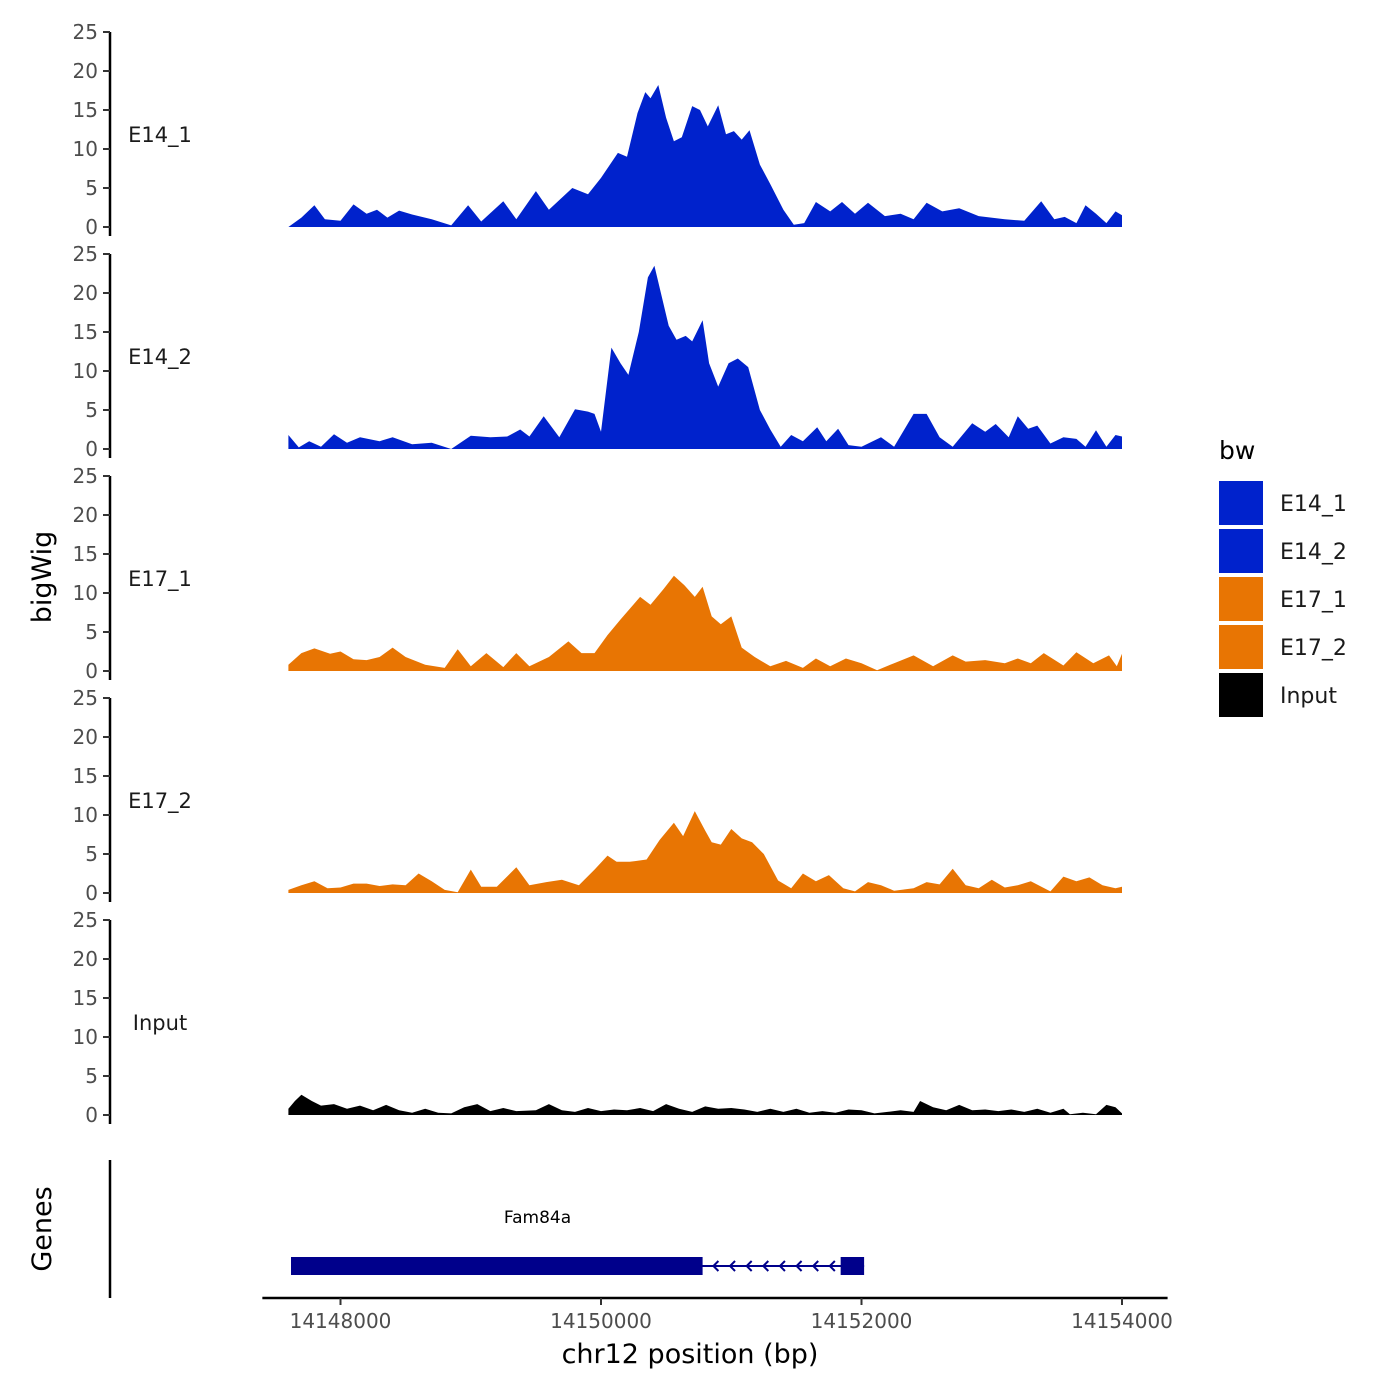 The width and height of the screenshot is (1400, 1400). Describe the element at coordinates (862, 1321) in the screenshot. I see `x-tick-label: 14152000` at that location.